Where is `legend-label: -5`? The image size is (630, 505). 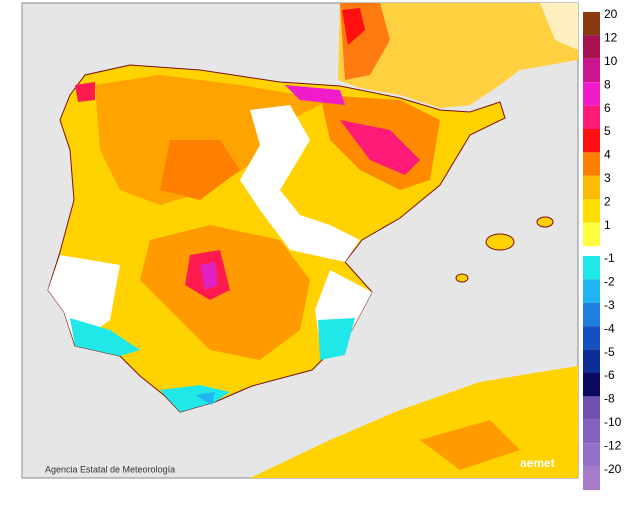
legend-label: -5 is located at coordinates (609, 352).